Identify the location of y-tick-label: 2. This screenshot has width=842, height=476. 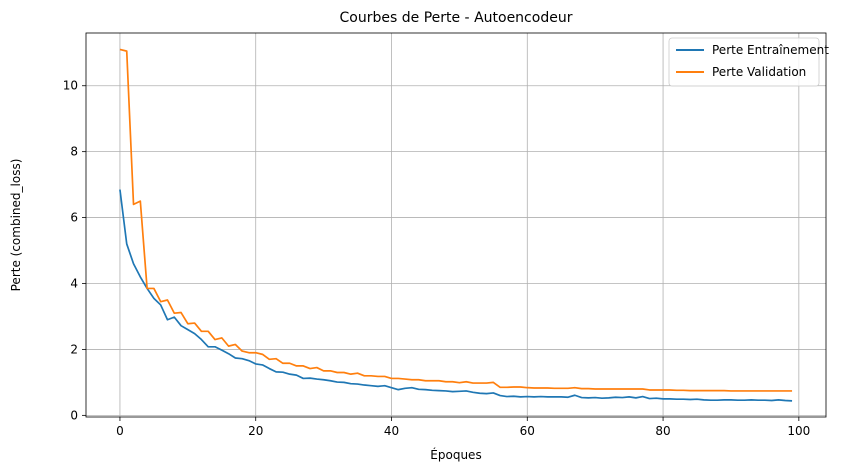
(74, 349).